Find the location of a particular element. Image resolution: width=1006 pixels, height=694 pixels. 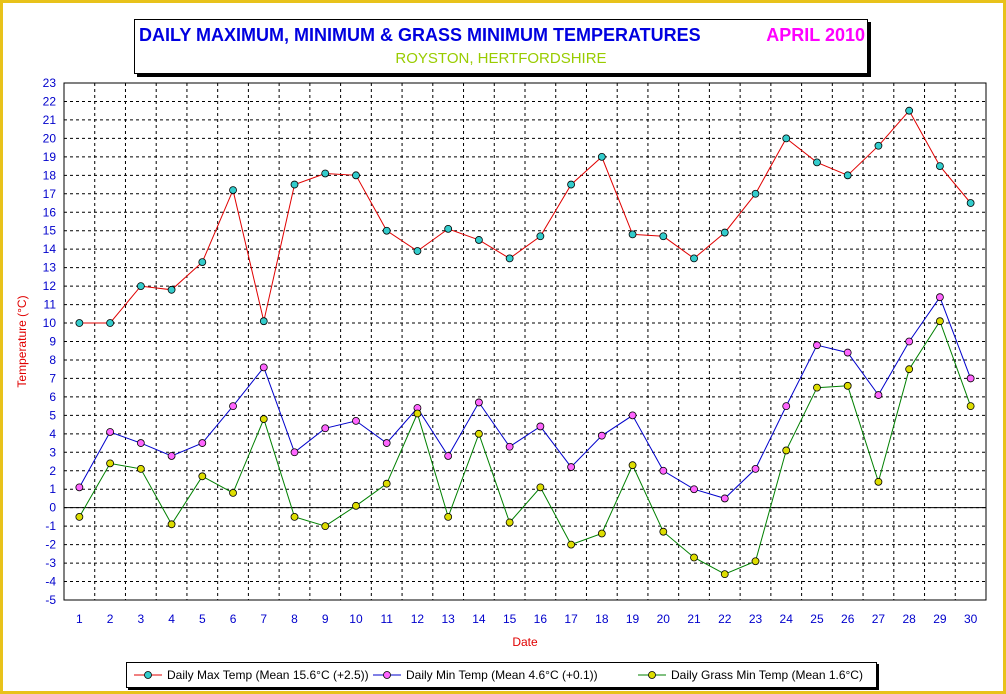

y-tick-label: 18 is located at coordinates (50, 175).